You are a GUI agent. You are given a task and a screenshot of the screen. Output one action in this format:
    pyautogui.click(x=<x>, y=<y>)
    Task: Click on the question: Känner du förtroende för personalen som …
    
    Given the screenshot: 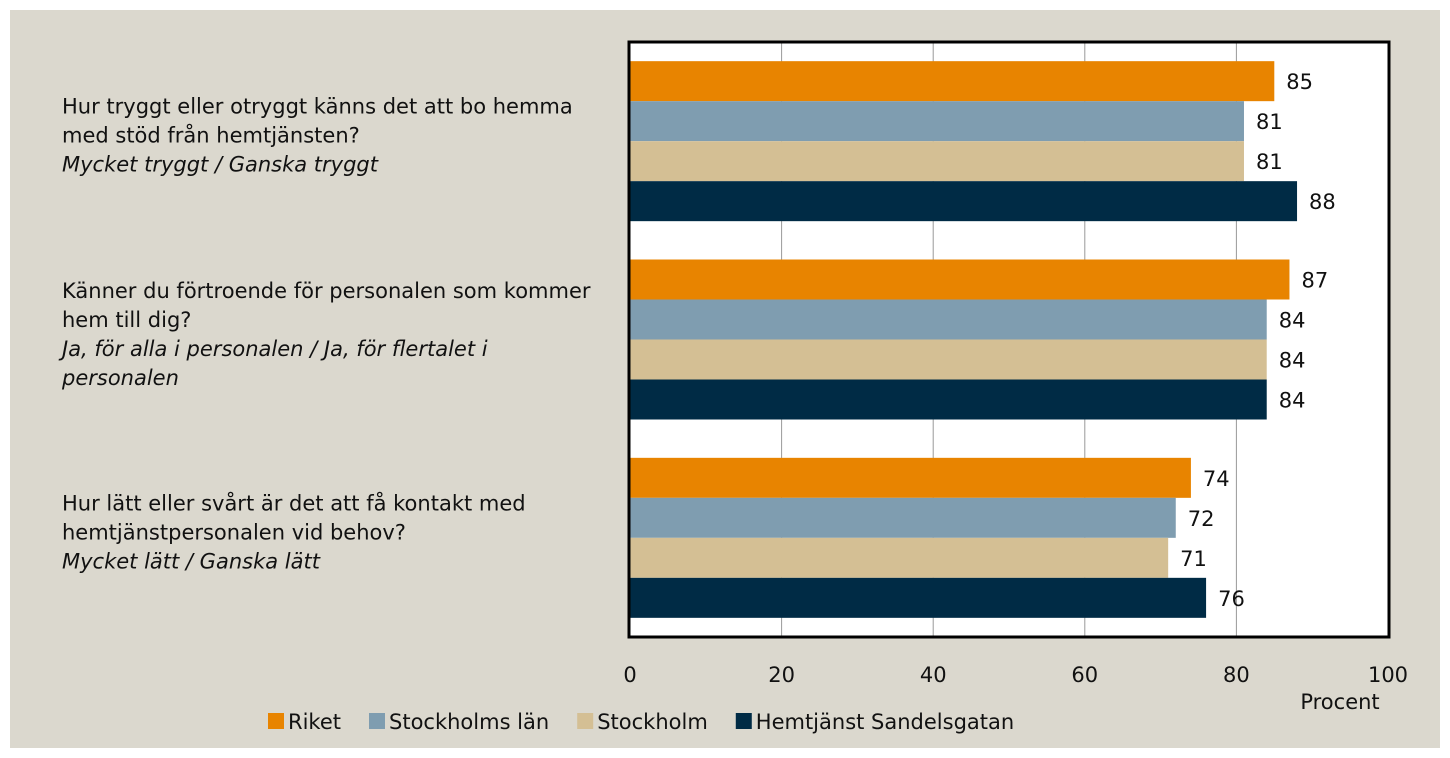 What is the action you would take?
    pyautogui.click(x=326, y=305)
    